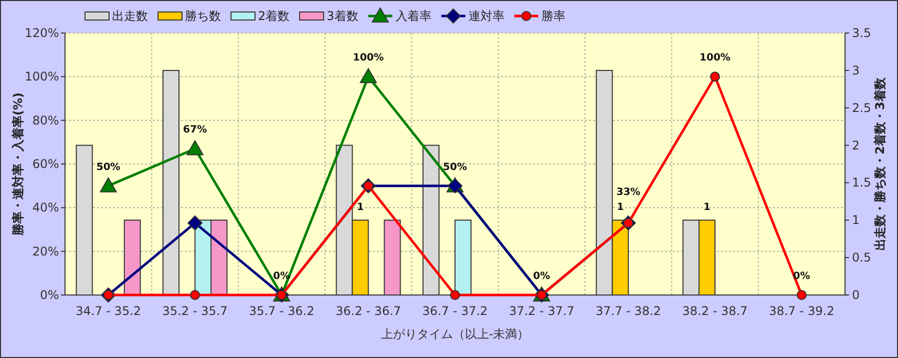  I want to click on y2-tick-label: 1.5, so click(862, 183).